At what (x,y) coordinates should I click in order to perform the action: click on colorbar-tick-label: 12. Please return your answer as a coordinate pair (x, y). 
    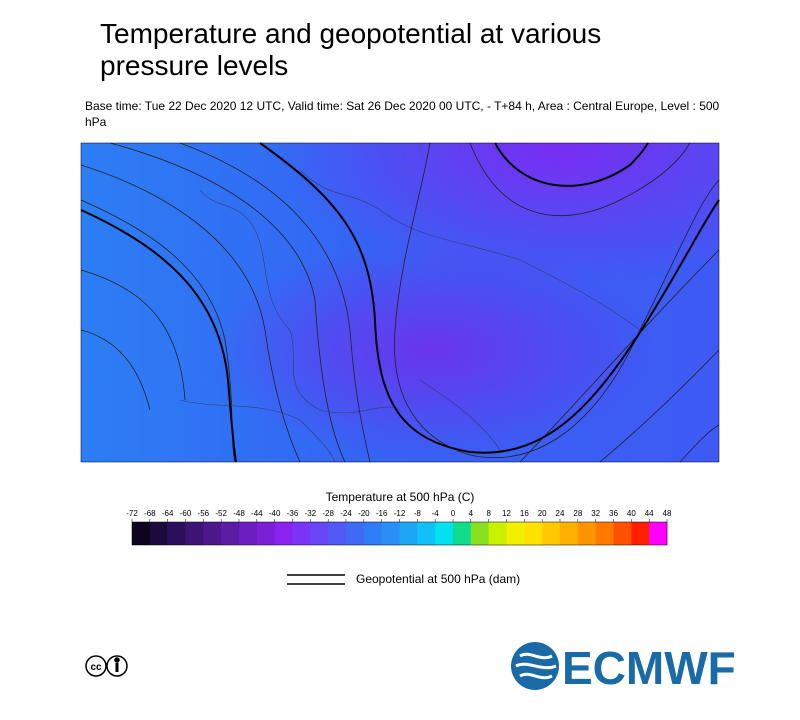
    Looking at the image, I should click on (506, 513).